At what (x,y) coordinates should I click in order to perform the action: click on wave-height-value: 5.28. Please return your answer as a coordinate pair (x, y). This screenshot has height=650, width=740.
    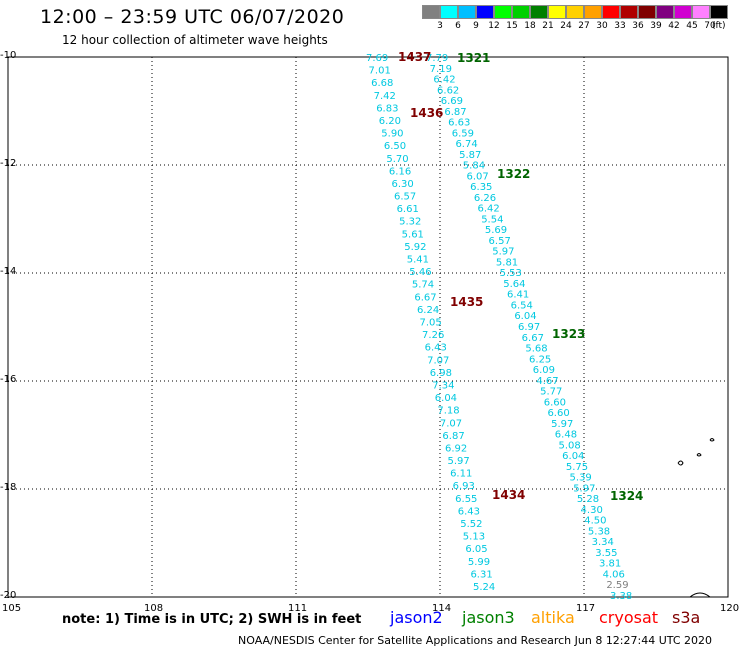
    Looking at the image, I should click on (588, 499).